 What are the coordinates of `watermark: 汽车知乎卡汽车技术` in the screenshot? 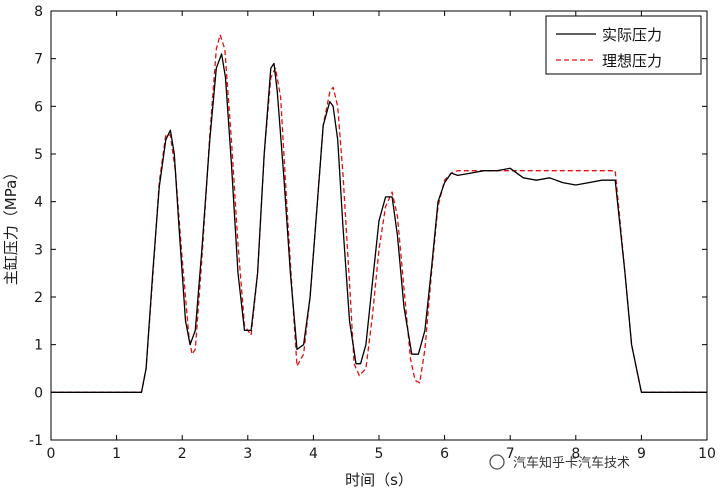 It's located at (559, 462).